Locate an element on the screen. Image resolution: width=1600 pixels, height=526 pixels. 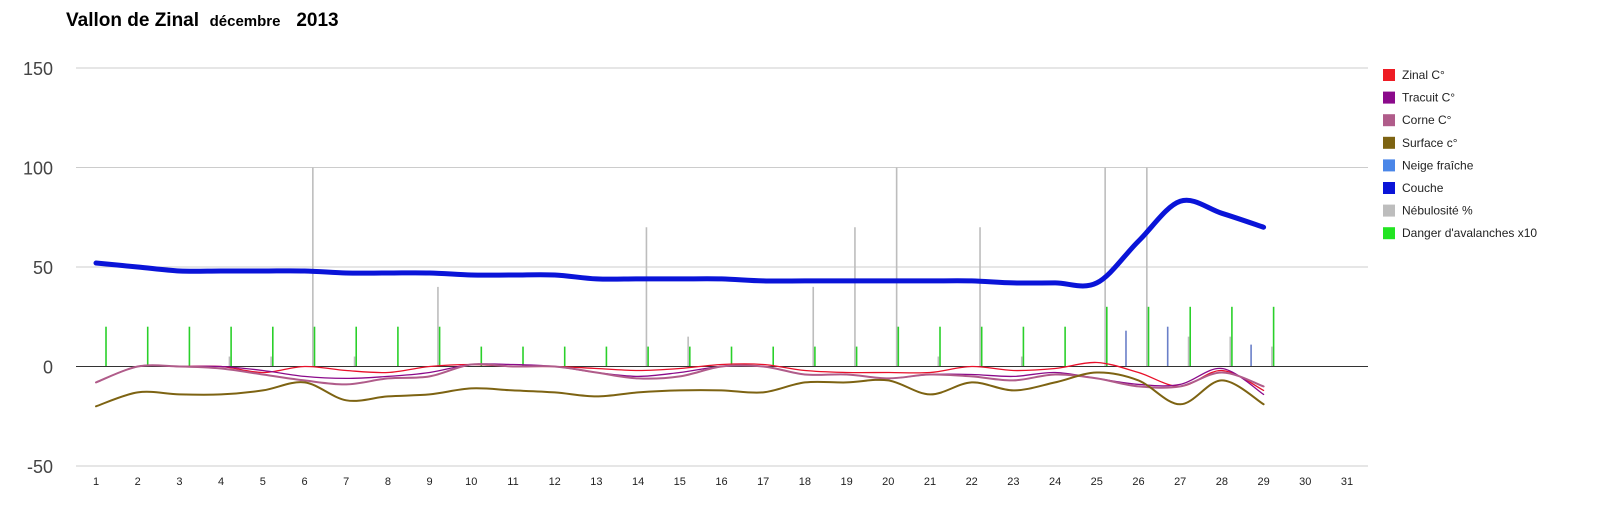
y-axis-ticks: 150 100 50 0 -50 is located at coordinates (38, 268).